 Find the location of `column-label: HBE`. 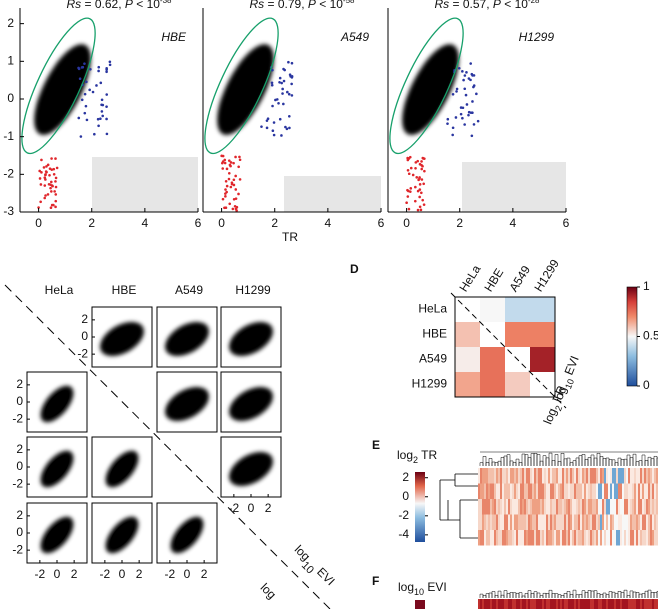

column-label: HBE is located at coordinates (493, 280).